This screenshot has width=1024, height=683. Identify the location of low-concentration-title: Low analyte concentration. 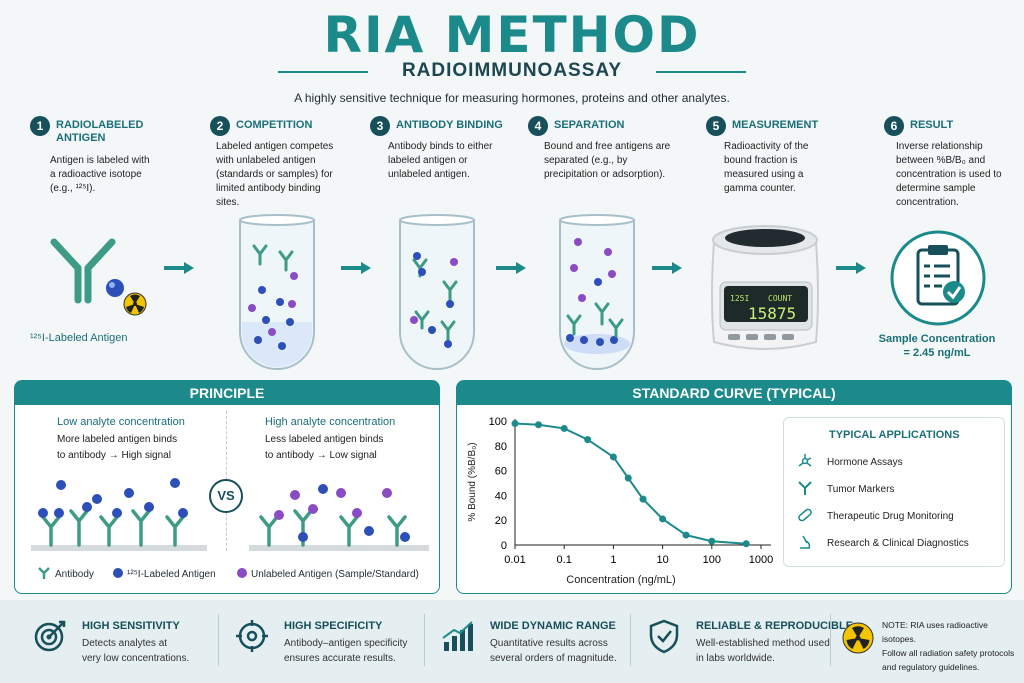
(121, 422).